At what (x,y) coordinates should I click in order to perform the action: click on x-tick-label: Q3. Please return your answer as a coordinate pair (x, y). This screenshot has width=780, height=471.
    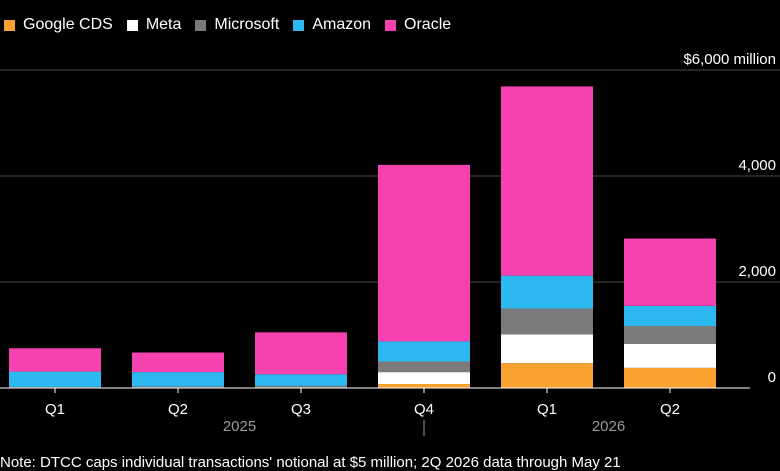
    Looking at the image, I should click on (301, 409).